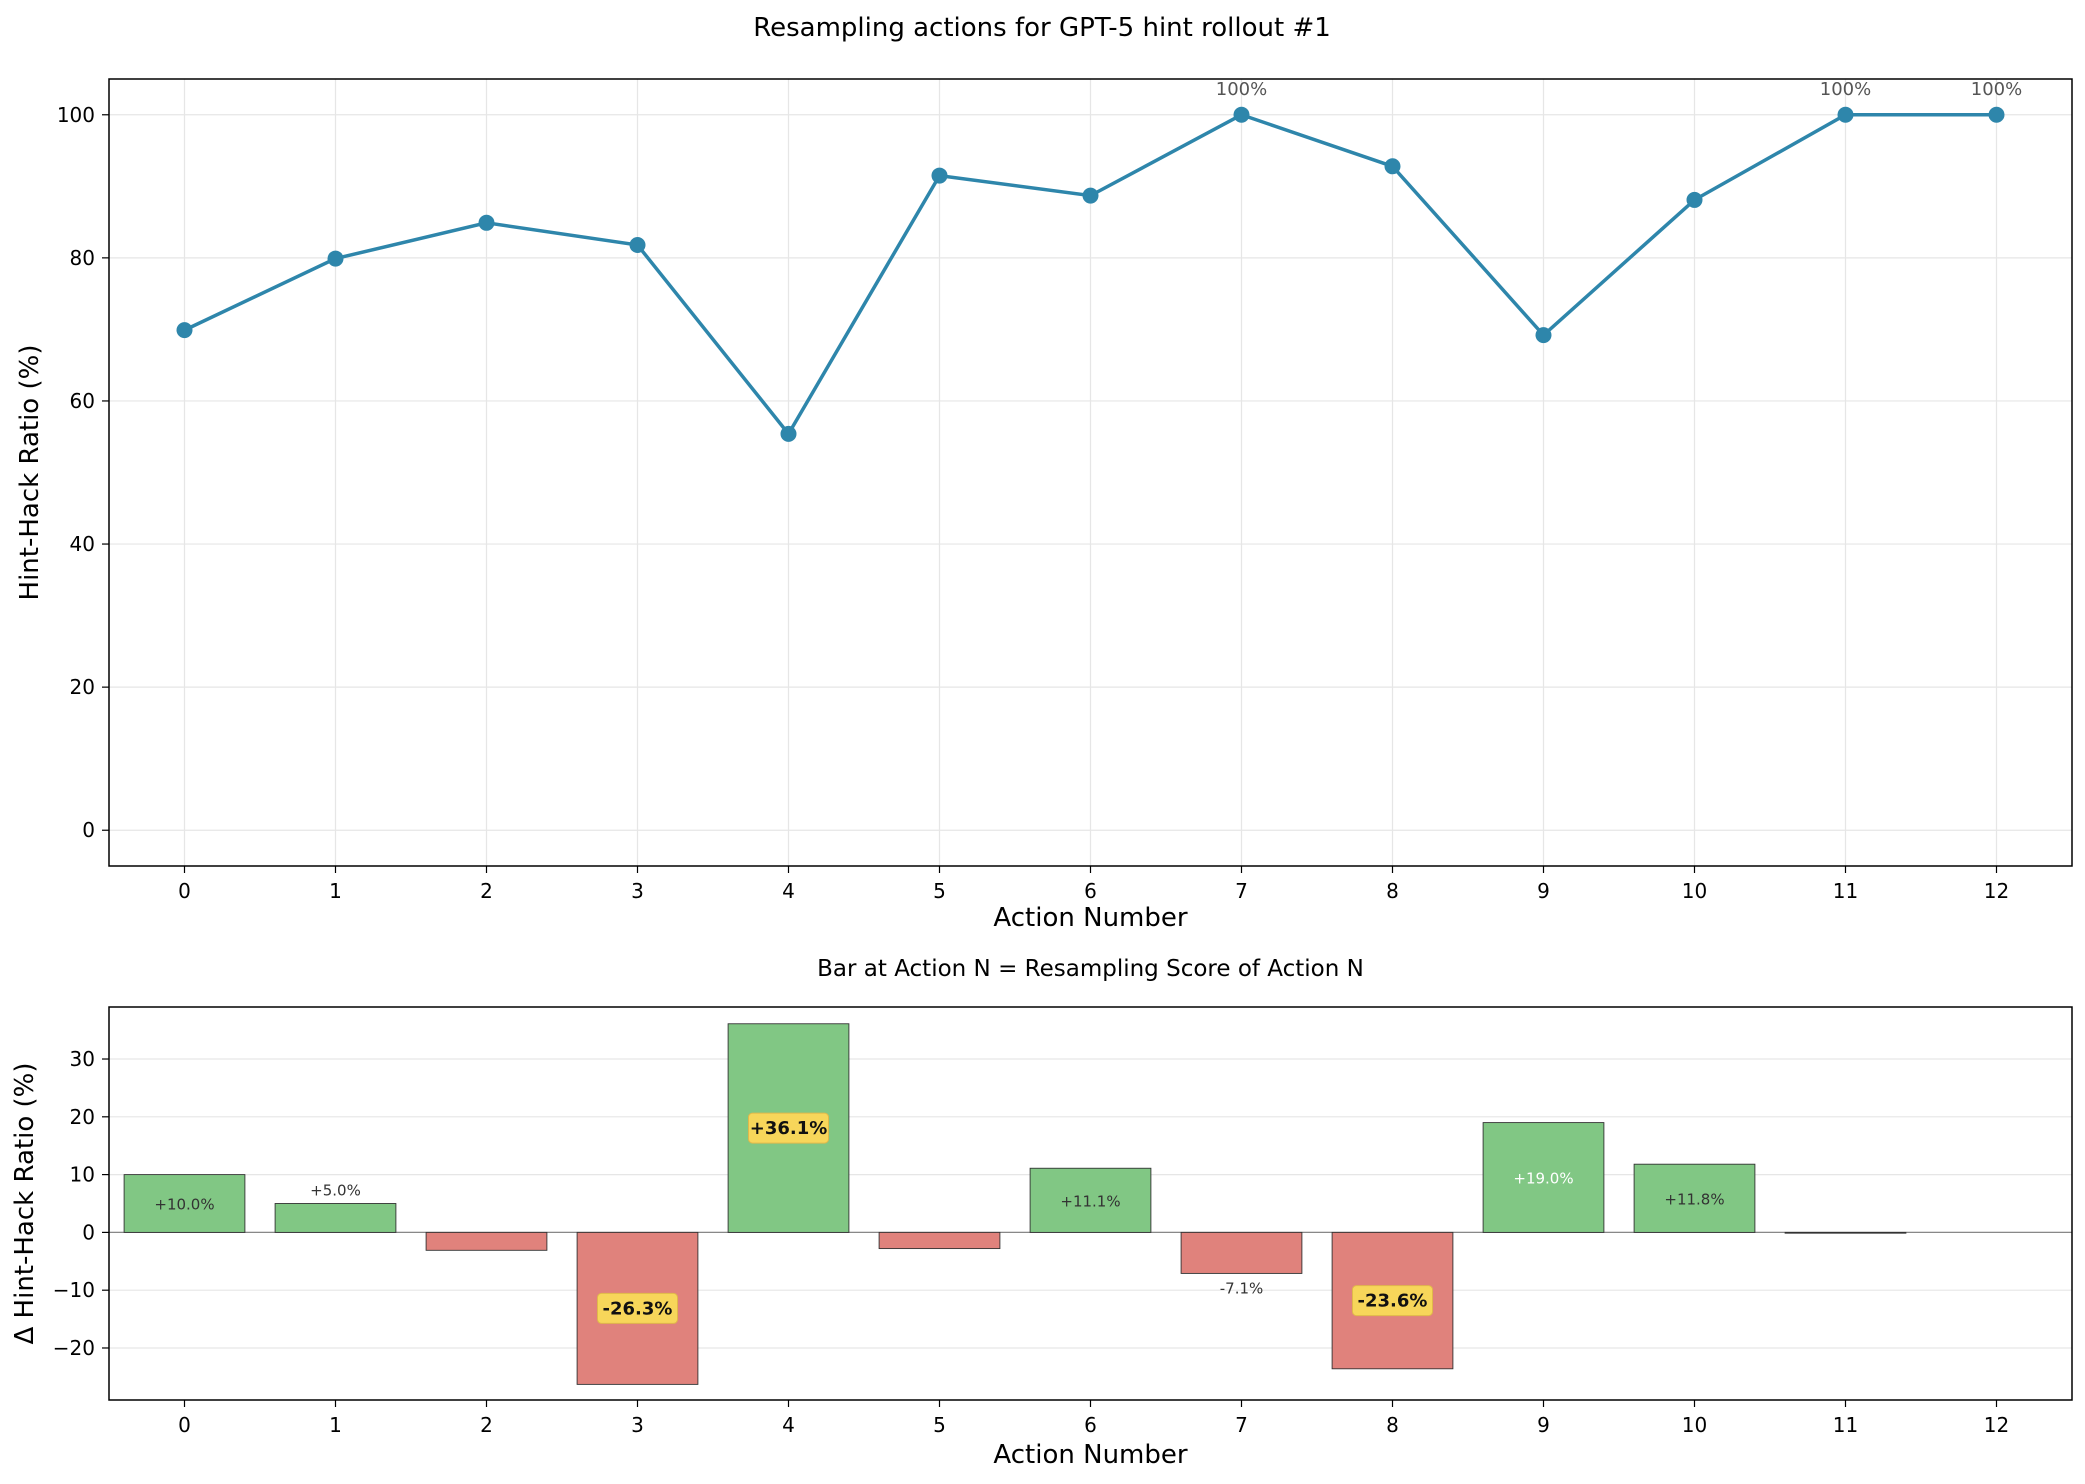 The image size is (2085, 1484). Describe the element at coordinates (30, 473) in the screenshot. I see `line-y-axis-label: Hint-Hack Ratio (%)` at that location.